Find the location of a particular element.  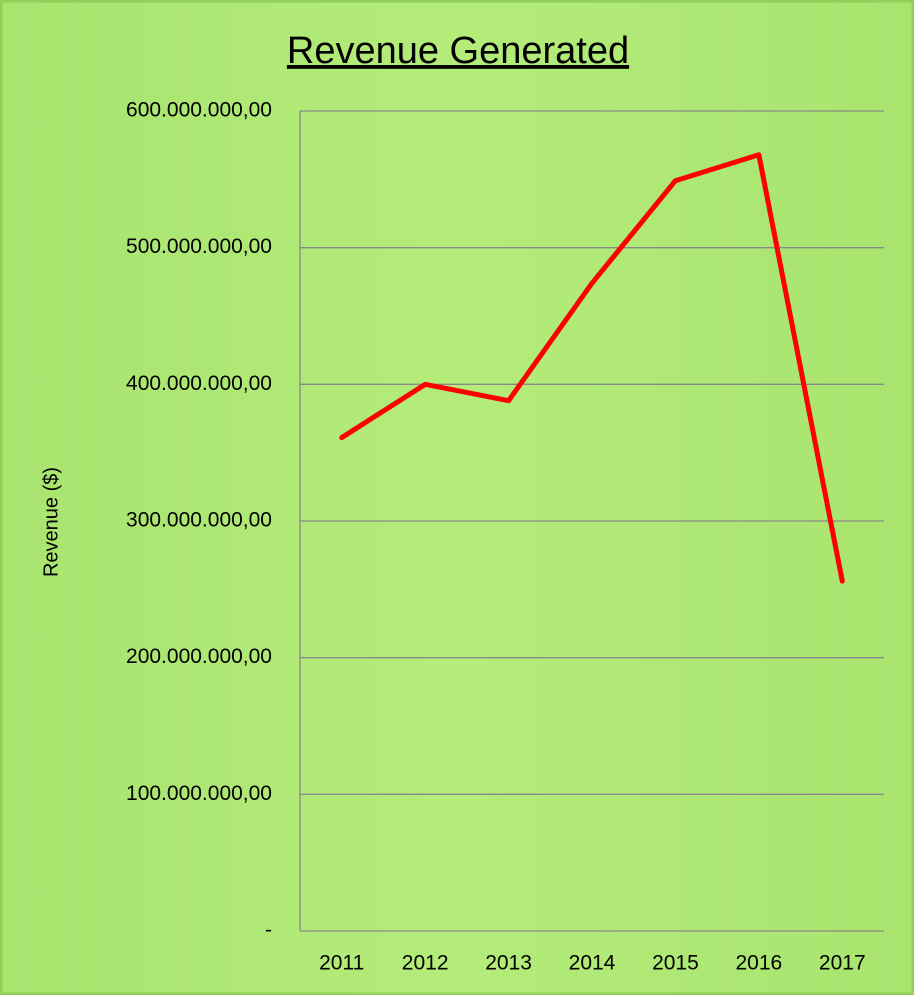

x-tick-label: 2015 is located at coordinates (675, 963).